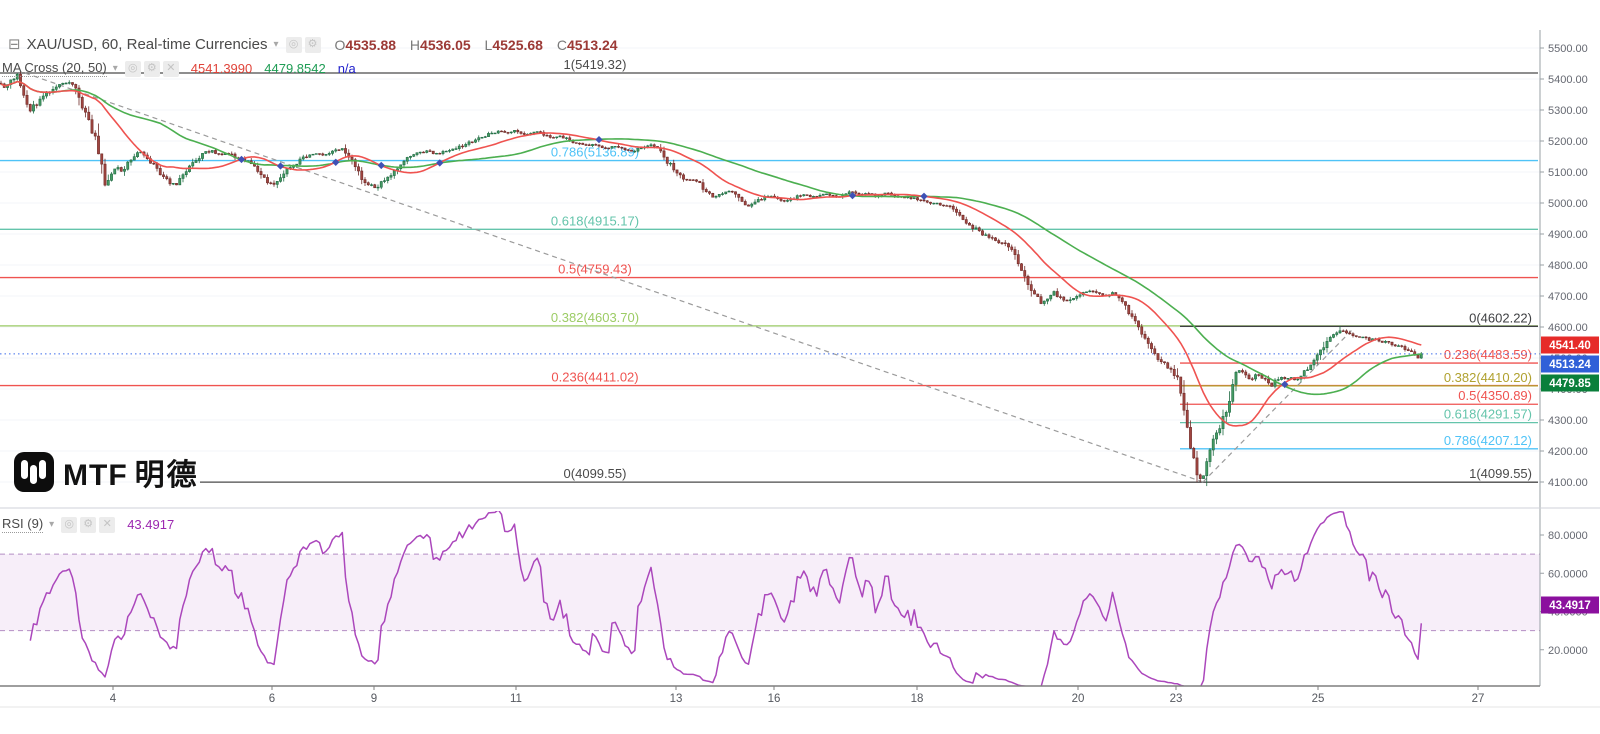 The height and width of the screenshot is (734, 1600). I want to click on ma-cross-na-value: n/a, so click(346, 68).